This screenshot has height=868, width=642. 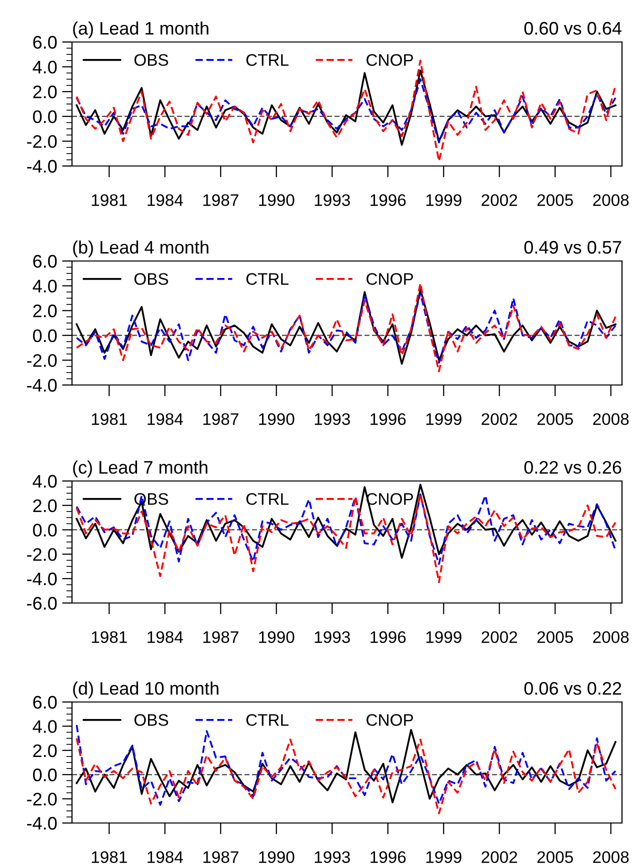 What do you see at coordinates (140, 469) in the screenshot?
I see `chart-title: (c) Lead 7 month` at bounding box center [140, 469].